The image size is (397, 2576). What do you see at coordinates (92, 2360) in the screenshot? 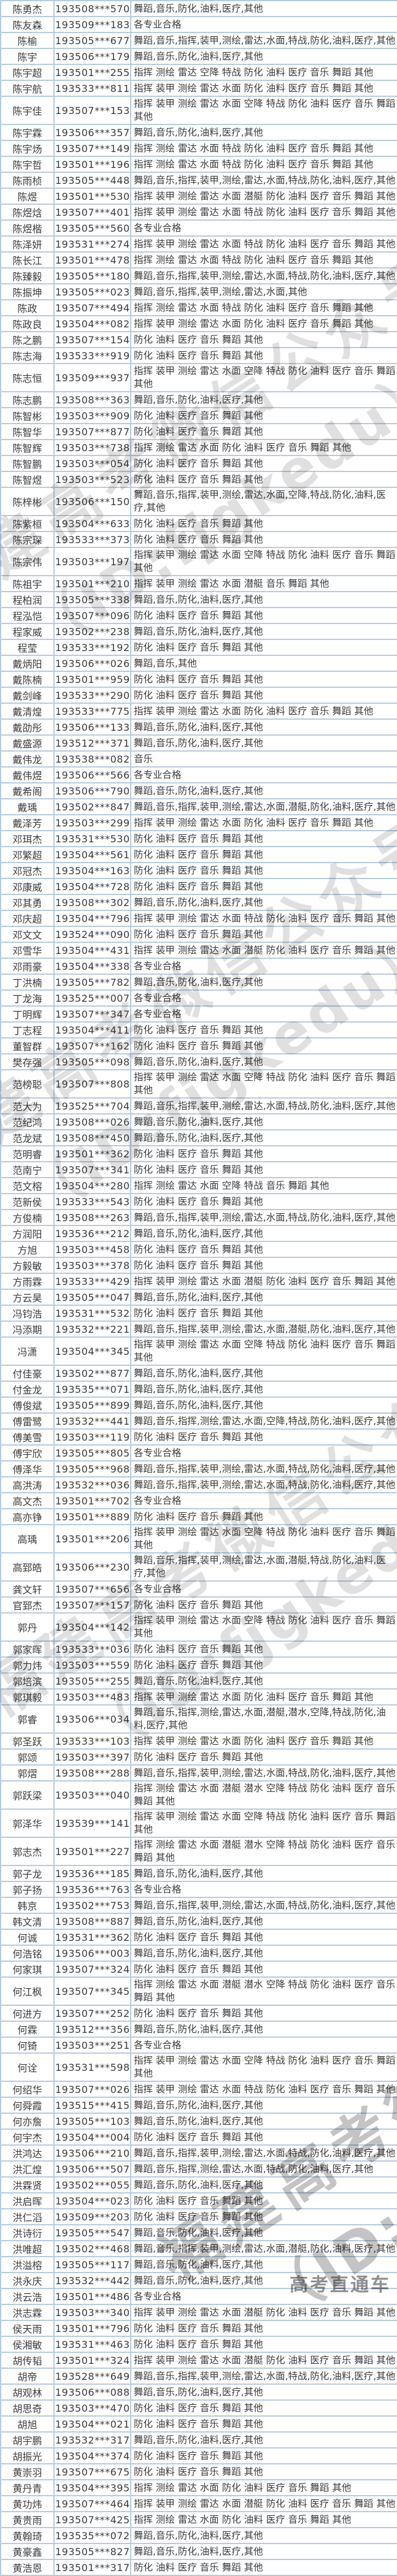
I see `exam-id-cell: 193501***324` at bounding box center [92, 2360].